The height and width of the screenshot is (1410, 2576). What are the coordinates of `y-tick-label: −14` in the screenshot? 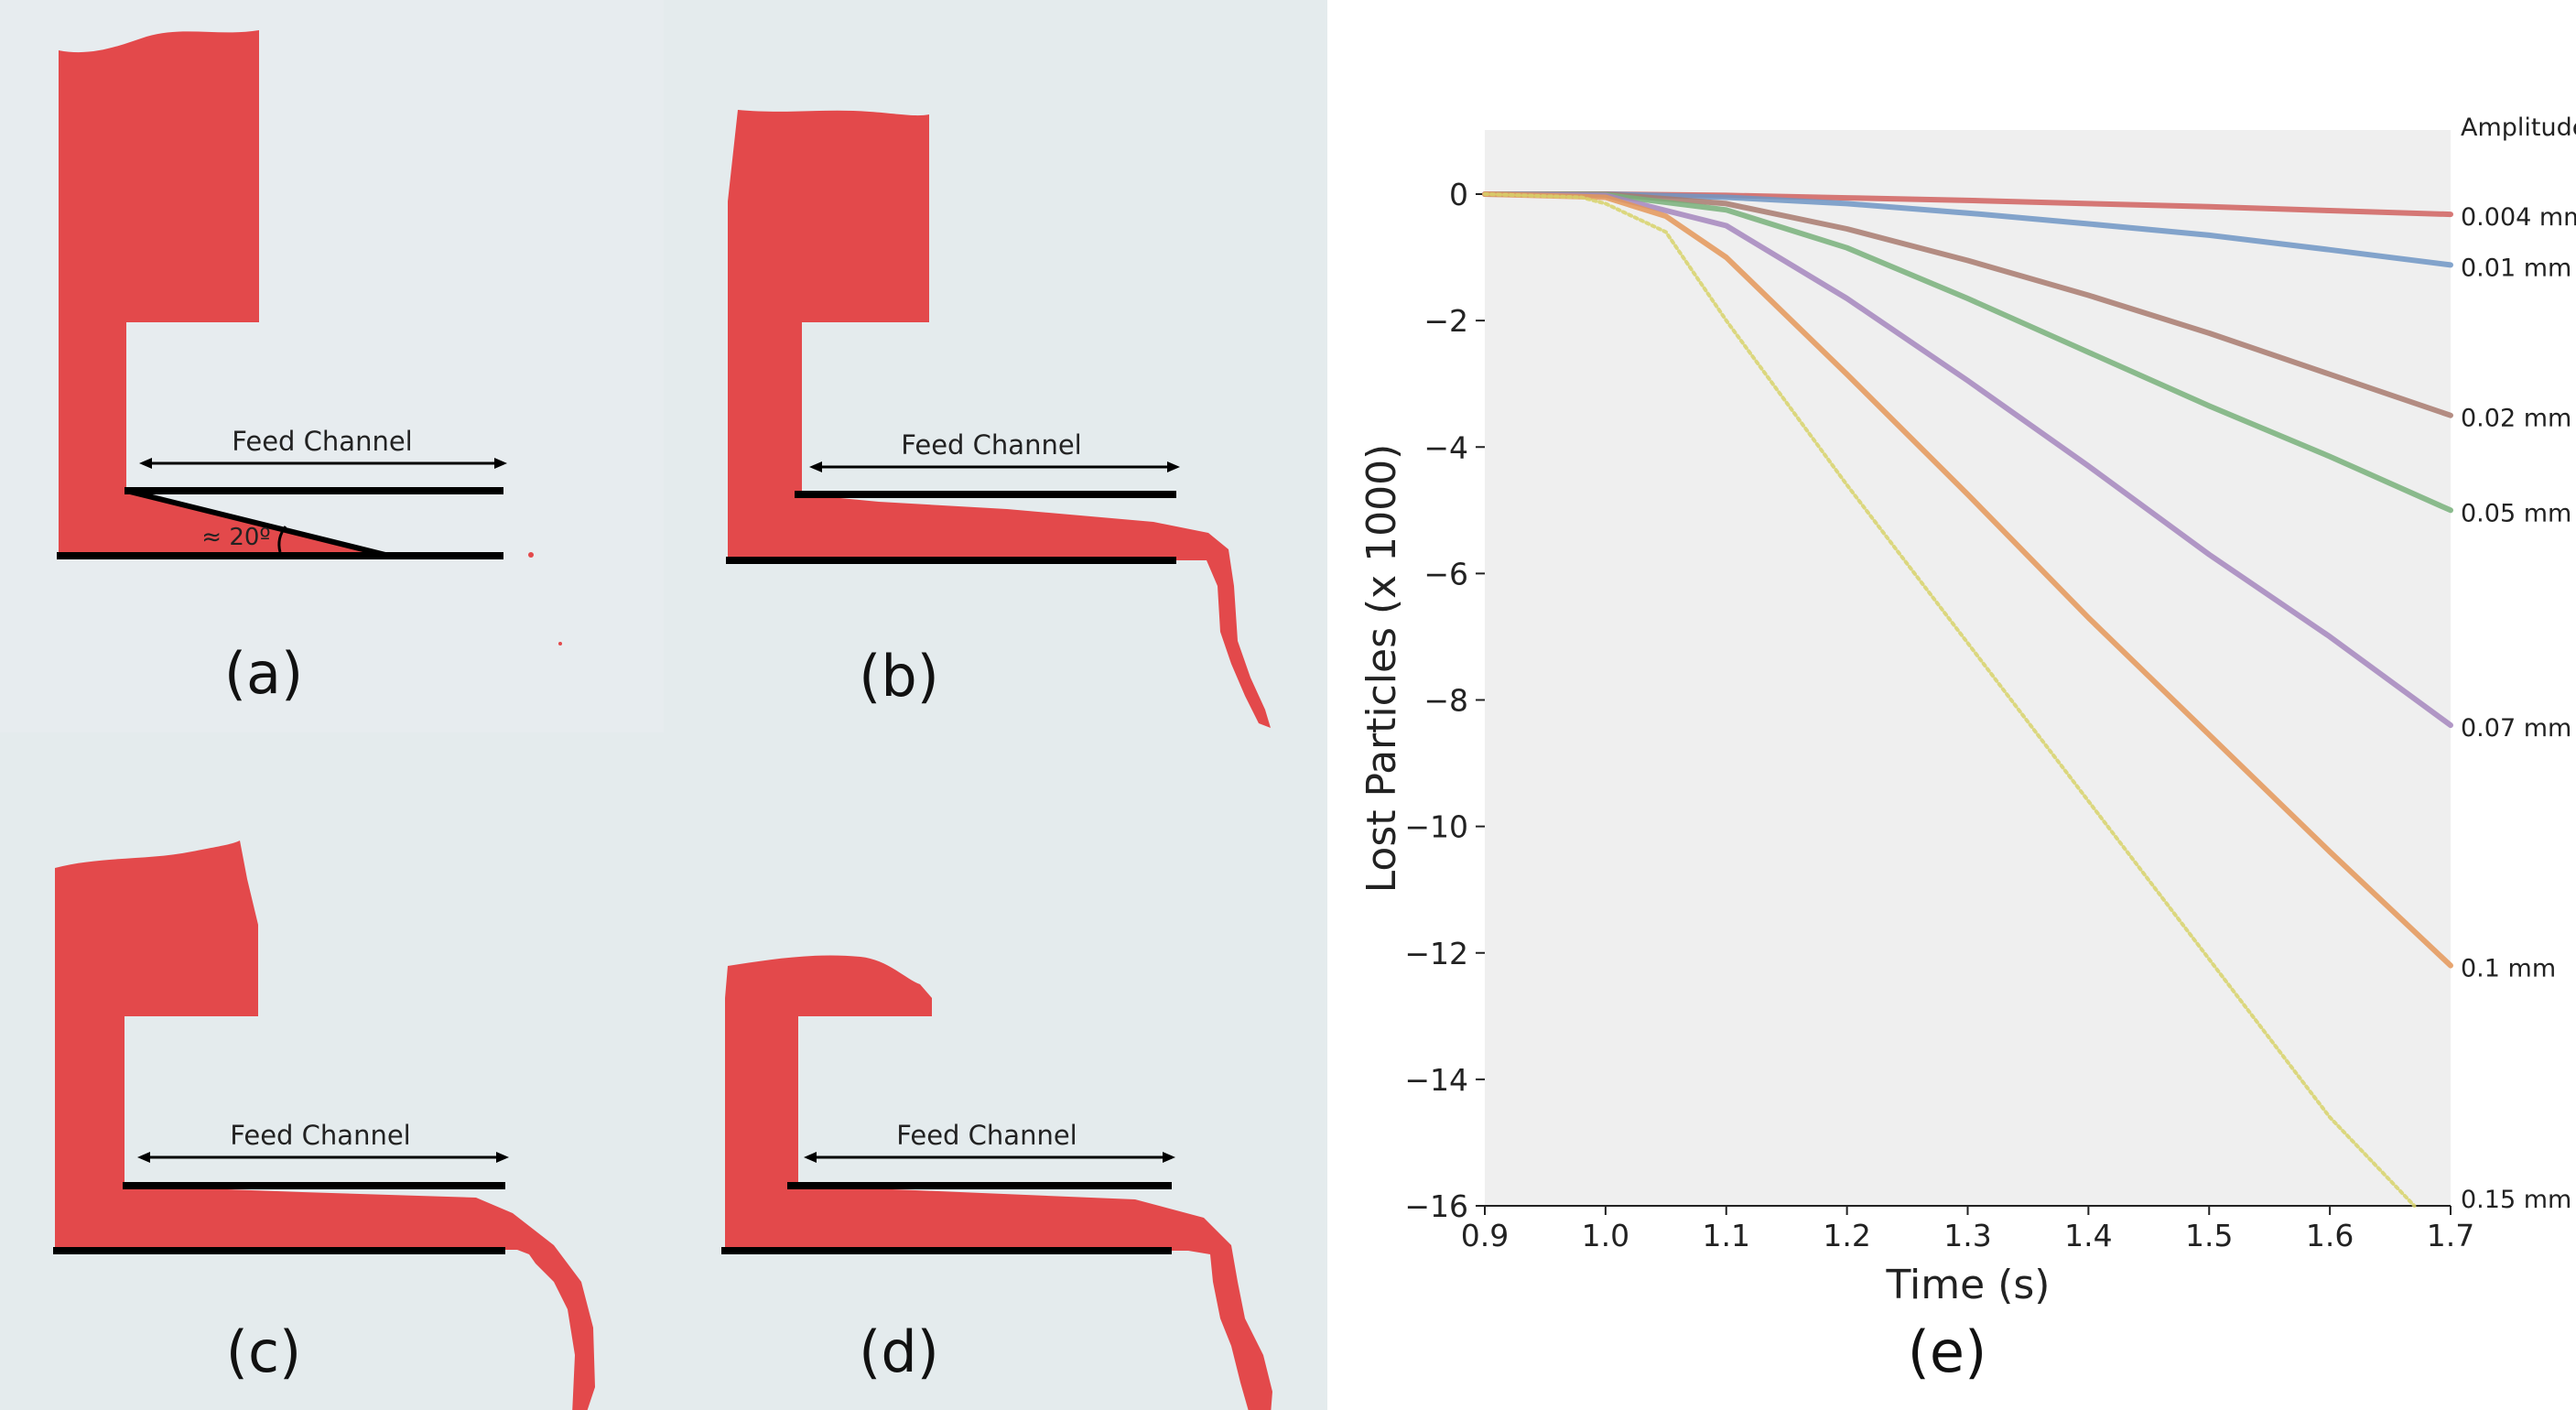 It's located at (1436, 1080).